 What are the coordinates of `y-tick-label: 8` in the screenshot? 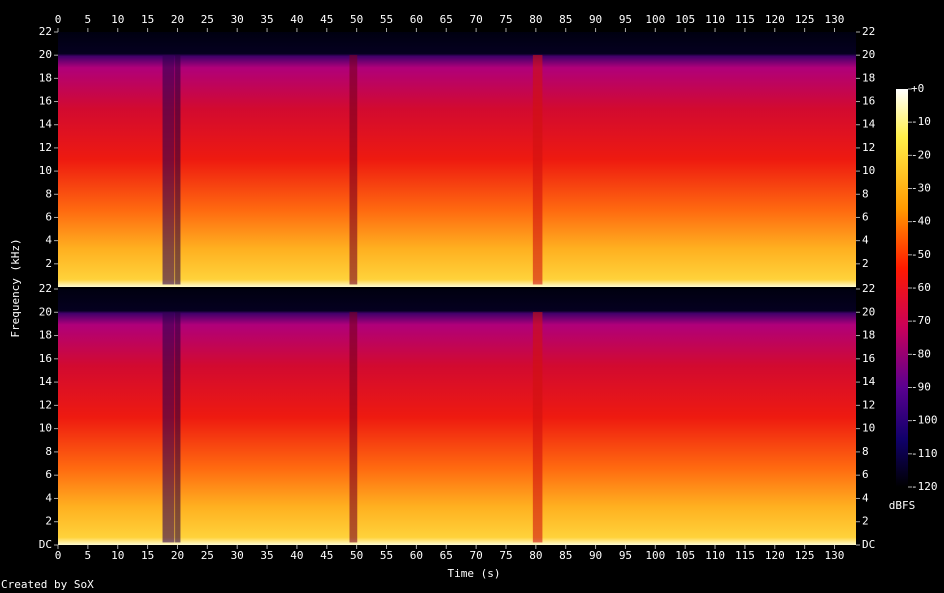 It's located at (48, 451).